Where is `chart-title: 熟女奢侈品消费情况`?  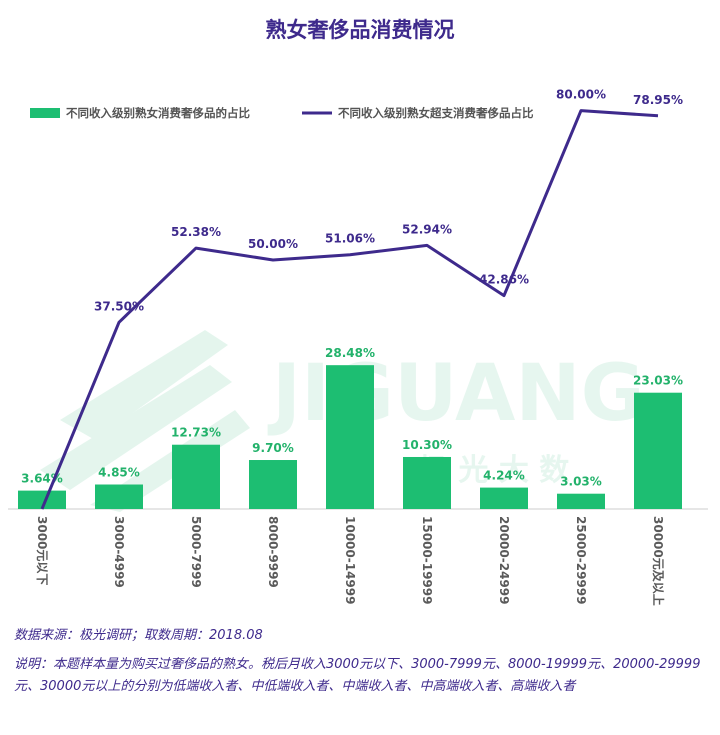 chart-title: 熟女奢侈品消费情况 is located at coordinates (360, 30).